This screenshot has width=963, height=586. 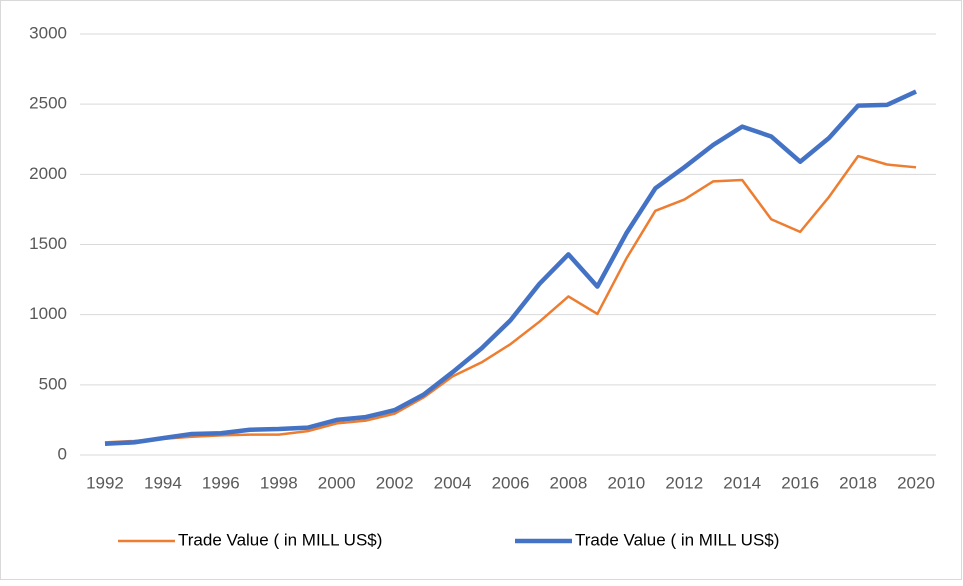 What do you see at coordinates (800, 482) in the screenshot?
I see `x-tick-label: 2016` at bounding box center [800, 482].